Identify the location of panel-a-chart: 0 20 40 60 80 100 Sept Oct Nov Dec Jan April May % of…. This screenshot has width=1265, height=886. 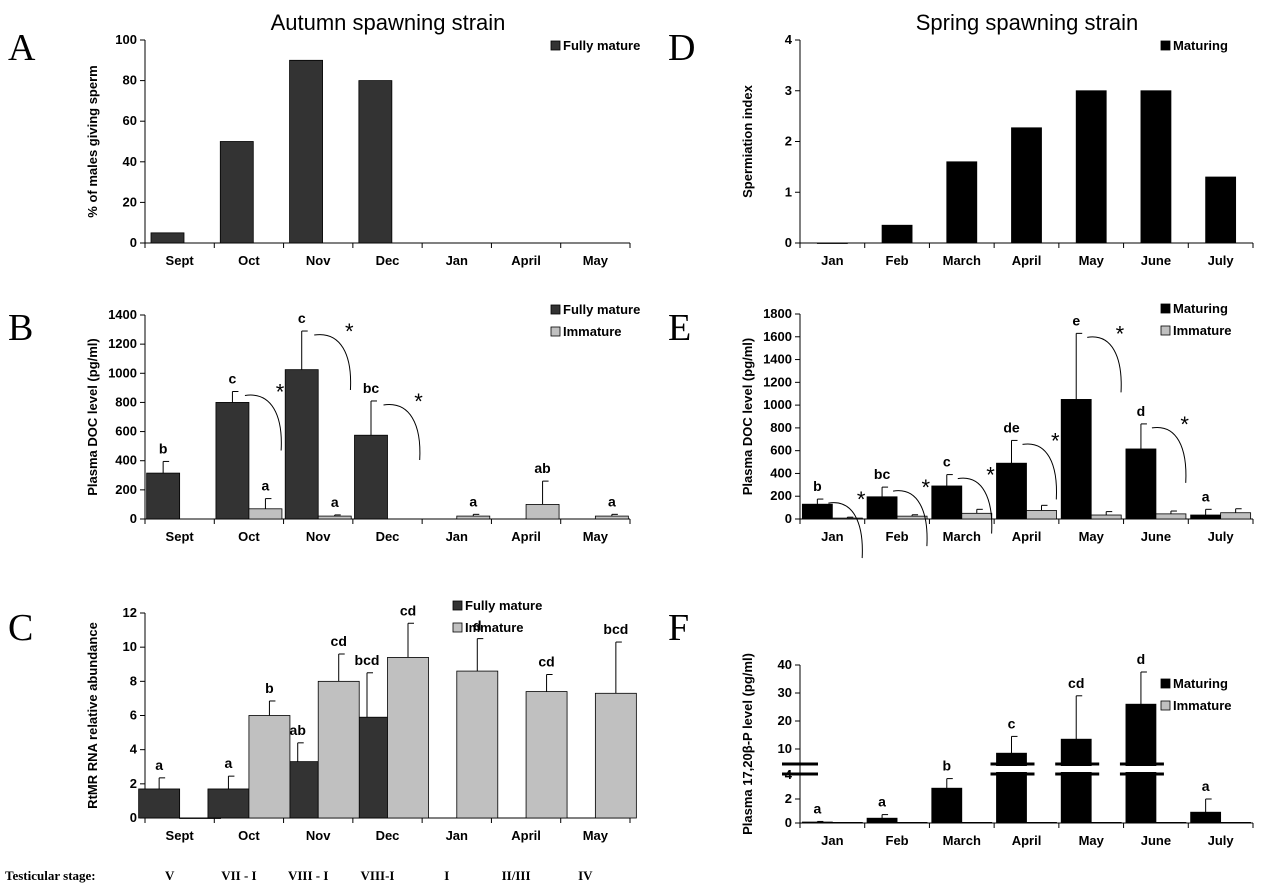
(362, 150).